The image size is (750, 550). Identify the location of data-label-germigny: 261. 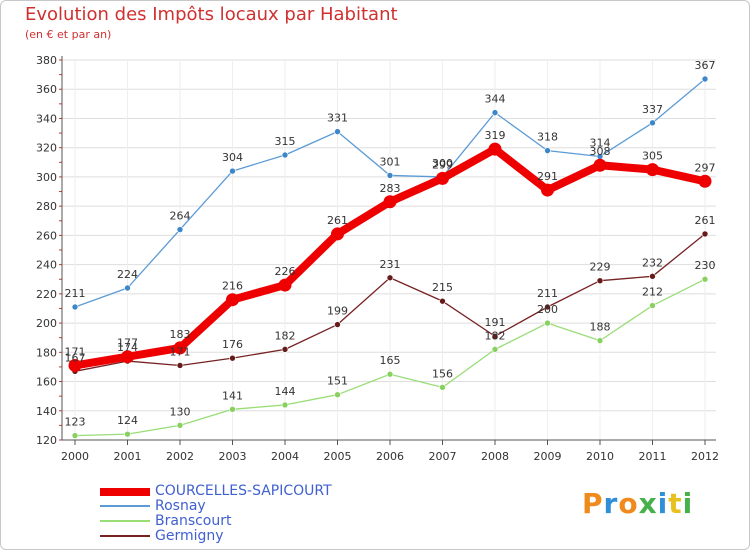
(705, 220).